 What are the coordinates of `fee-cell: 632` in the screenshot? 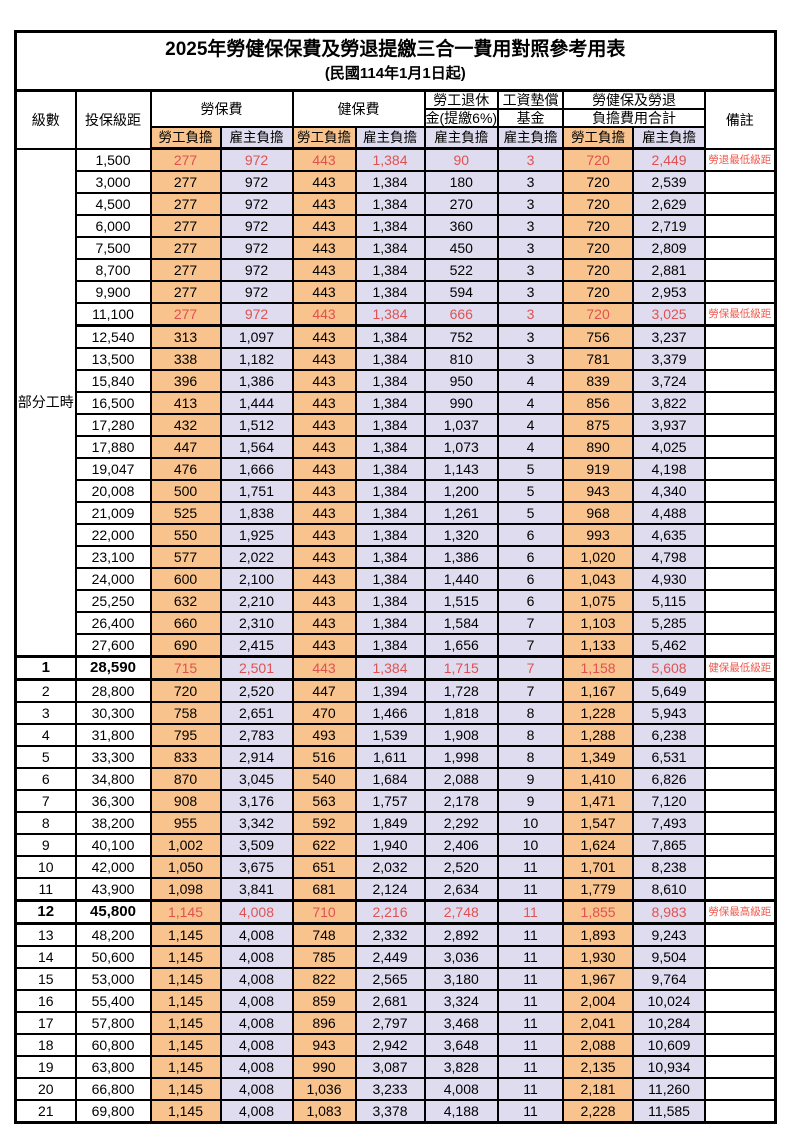 It's located at (185, 601).